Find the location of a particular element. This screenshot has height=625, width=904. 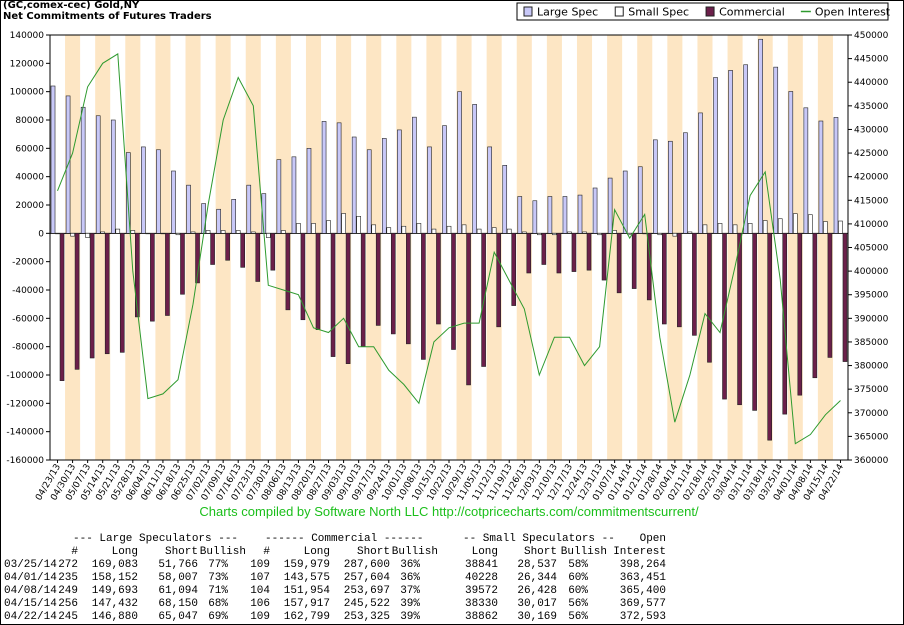

table-cell: 256 is located at coordinates (68, 604).